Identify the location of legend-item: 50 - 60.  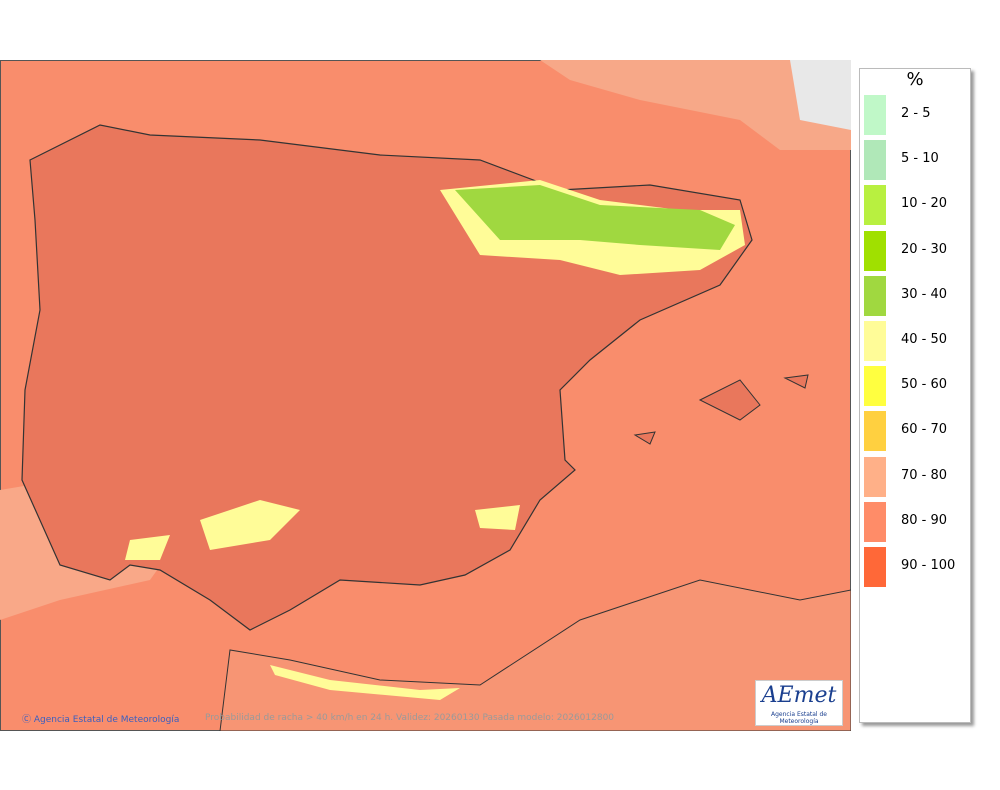
(916, 386).